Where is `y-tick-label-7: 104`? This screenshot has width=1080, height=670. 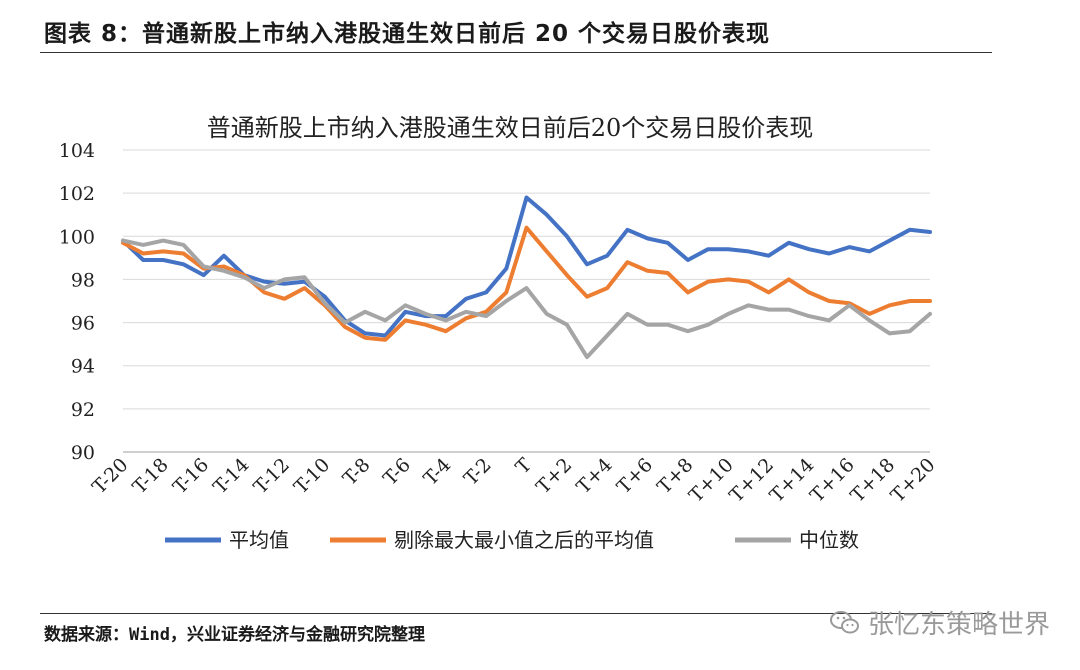
y-tick-label-7: 104 is located at coordinates (77, 151).